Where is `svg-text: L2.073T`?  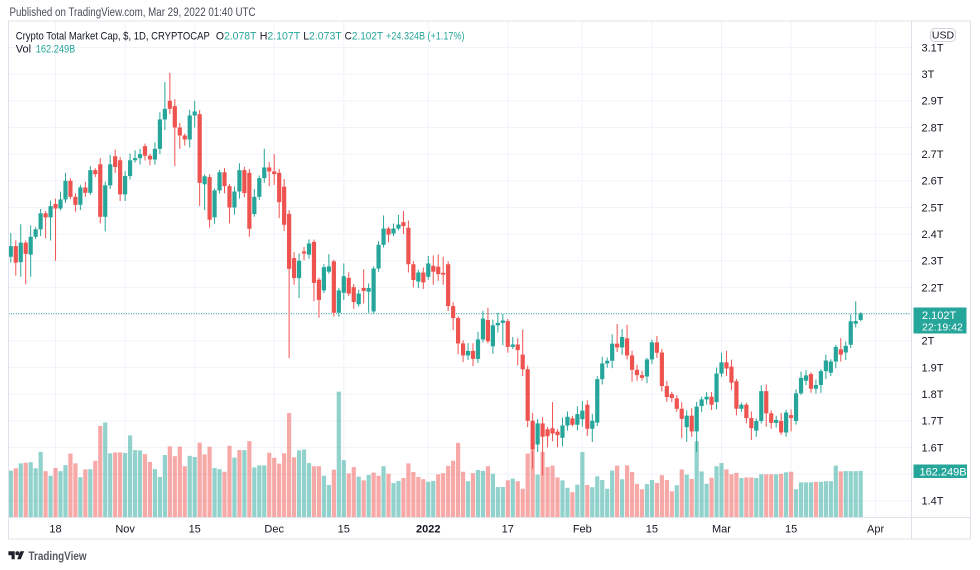 svg-text: L2.073T is located at coordinates (322, 37).